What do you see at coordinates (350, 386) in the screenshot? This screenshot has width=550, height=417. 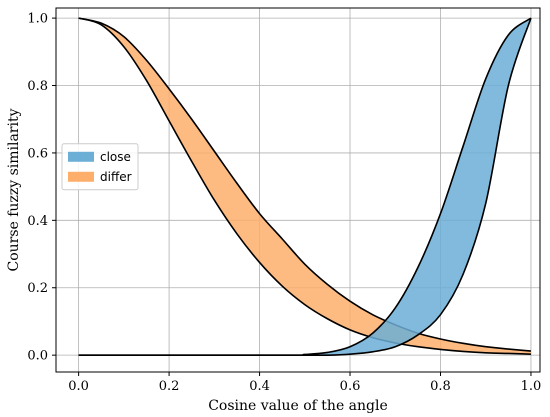 I see `x-tick-label: 0.6` at bounding box center [350, 386].